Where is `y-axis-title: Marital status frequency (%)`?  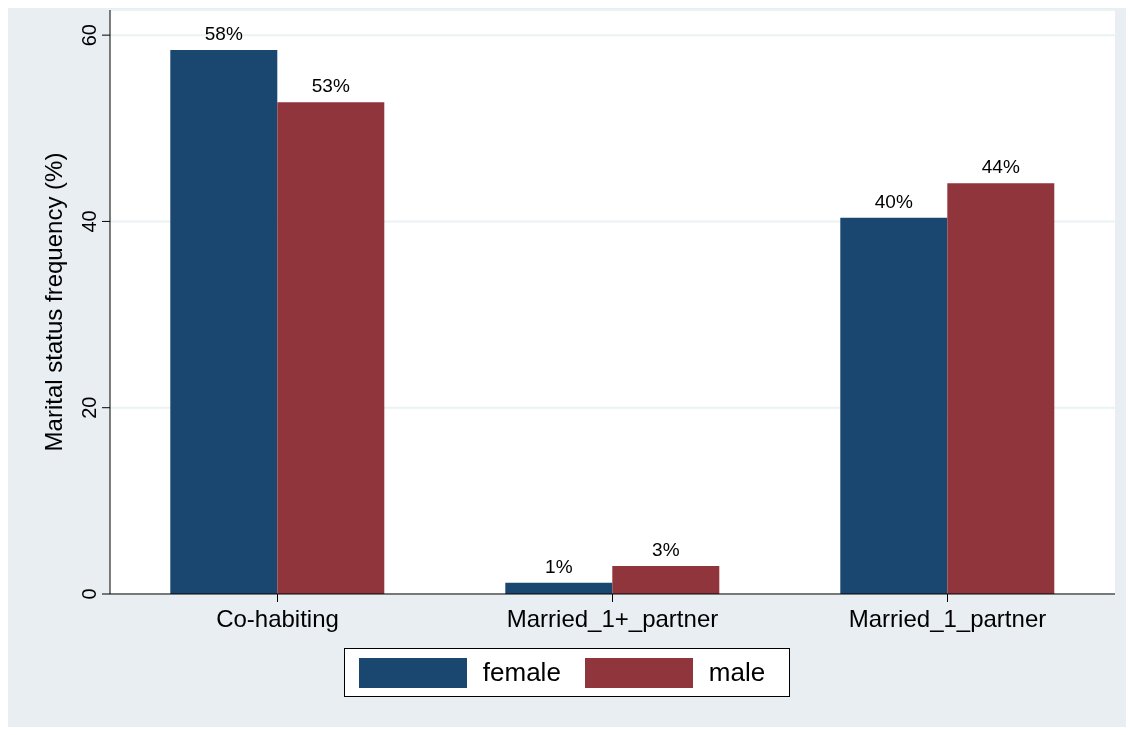
y-axis-title: Marital status frequency (%) is located at coordinates (53, 302).